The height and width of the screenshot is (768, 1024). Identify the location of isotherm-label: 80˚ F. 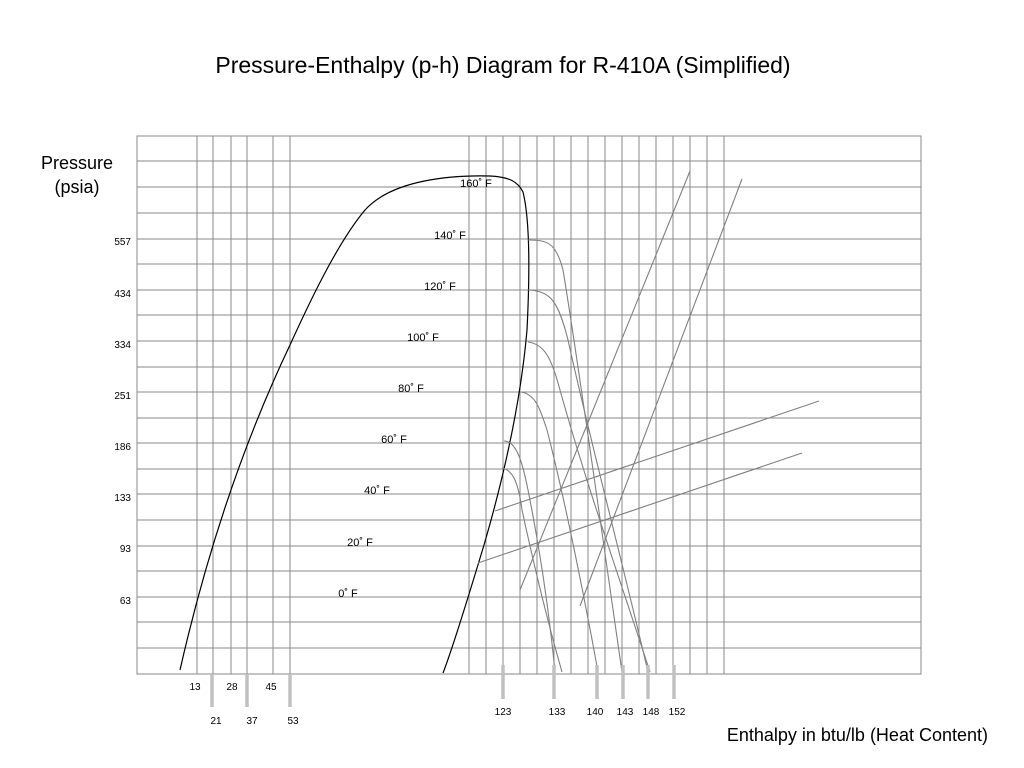
(411, 389).